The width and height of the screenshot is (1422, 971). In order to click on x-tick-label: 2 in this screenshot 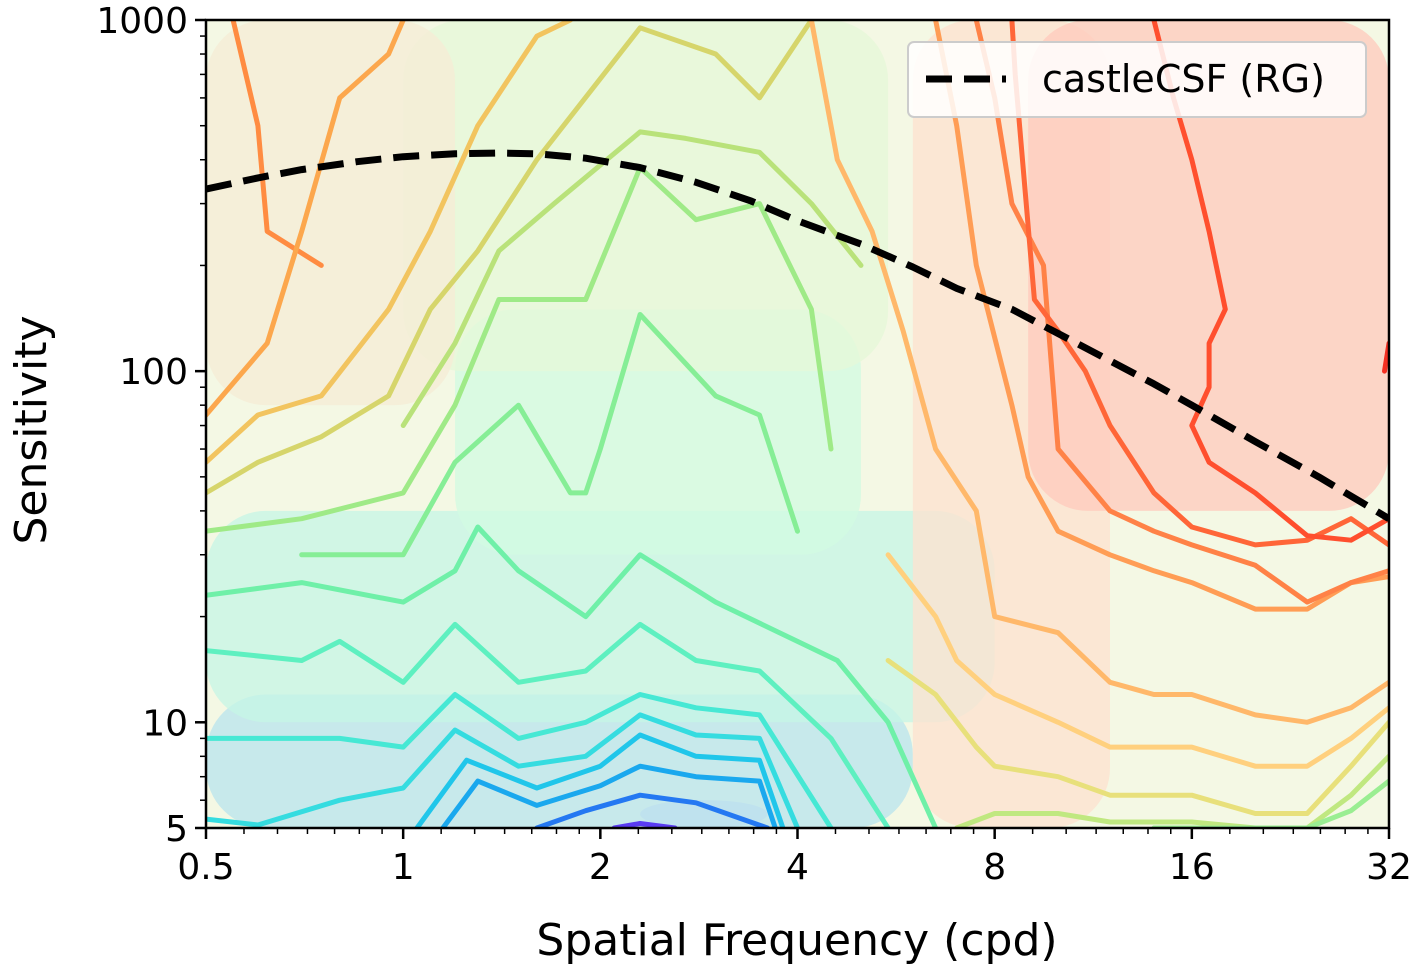, I will do `click(600, 867)`.